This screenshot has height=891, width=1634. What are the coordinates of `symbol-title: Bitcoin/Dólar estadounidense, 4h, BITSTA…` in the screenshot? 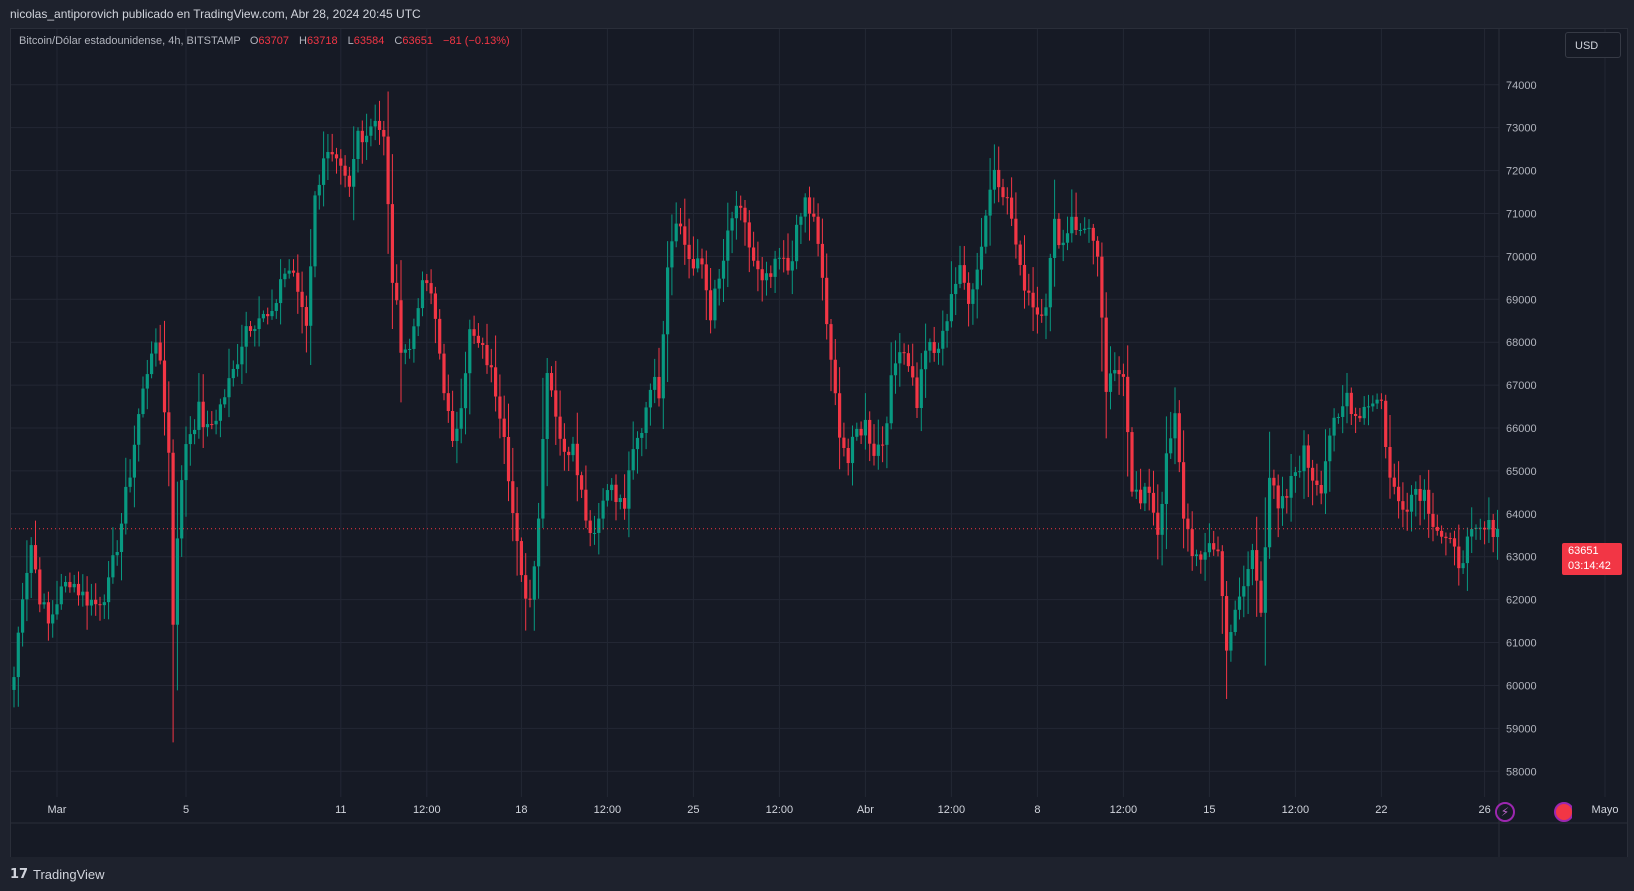 It's located at (130, 41).